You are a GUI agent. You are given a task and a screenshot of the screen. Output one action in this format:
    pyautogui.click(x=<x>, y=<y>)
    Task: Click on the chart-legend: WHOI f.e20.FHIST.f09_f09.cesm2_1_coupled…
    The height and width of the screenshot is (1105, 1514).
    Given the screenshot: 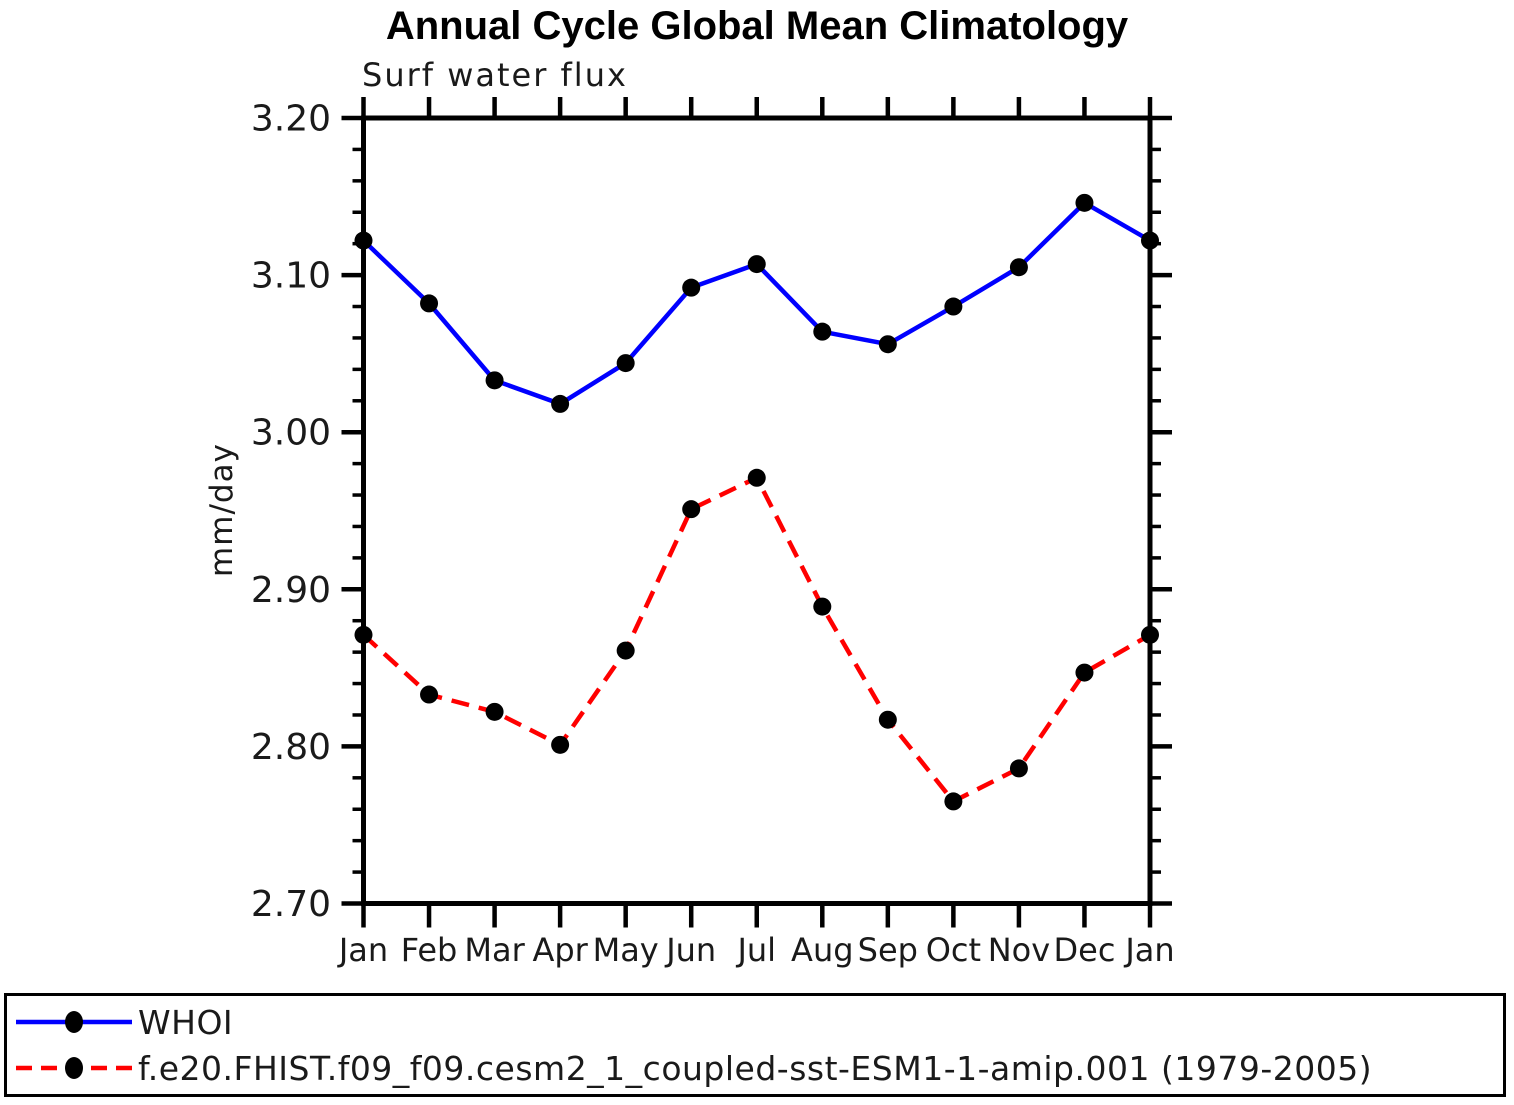 What is the action you would take?
    pyautogui.click(x=755, y=1045)
    